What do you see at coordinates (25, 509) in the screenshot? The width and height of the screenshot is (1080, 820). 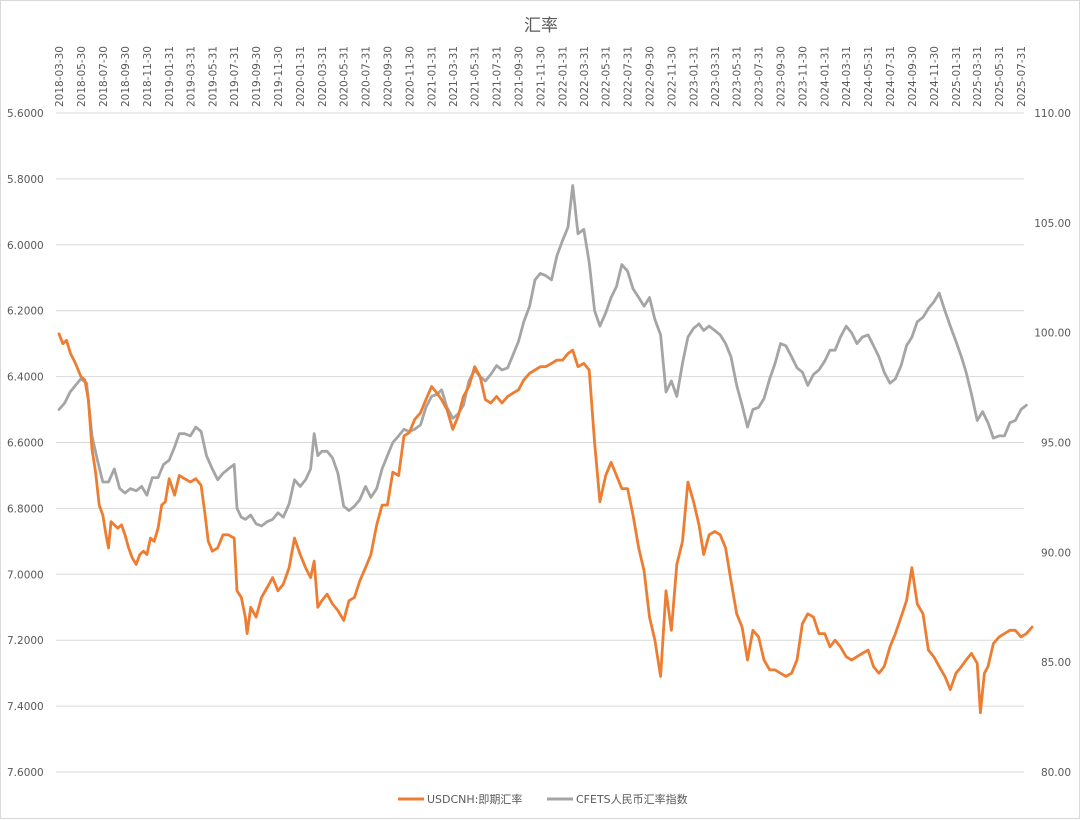 I see `left-y-tick-label: 6.8000` at bounding box center [25, 509].